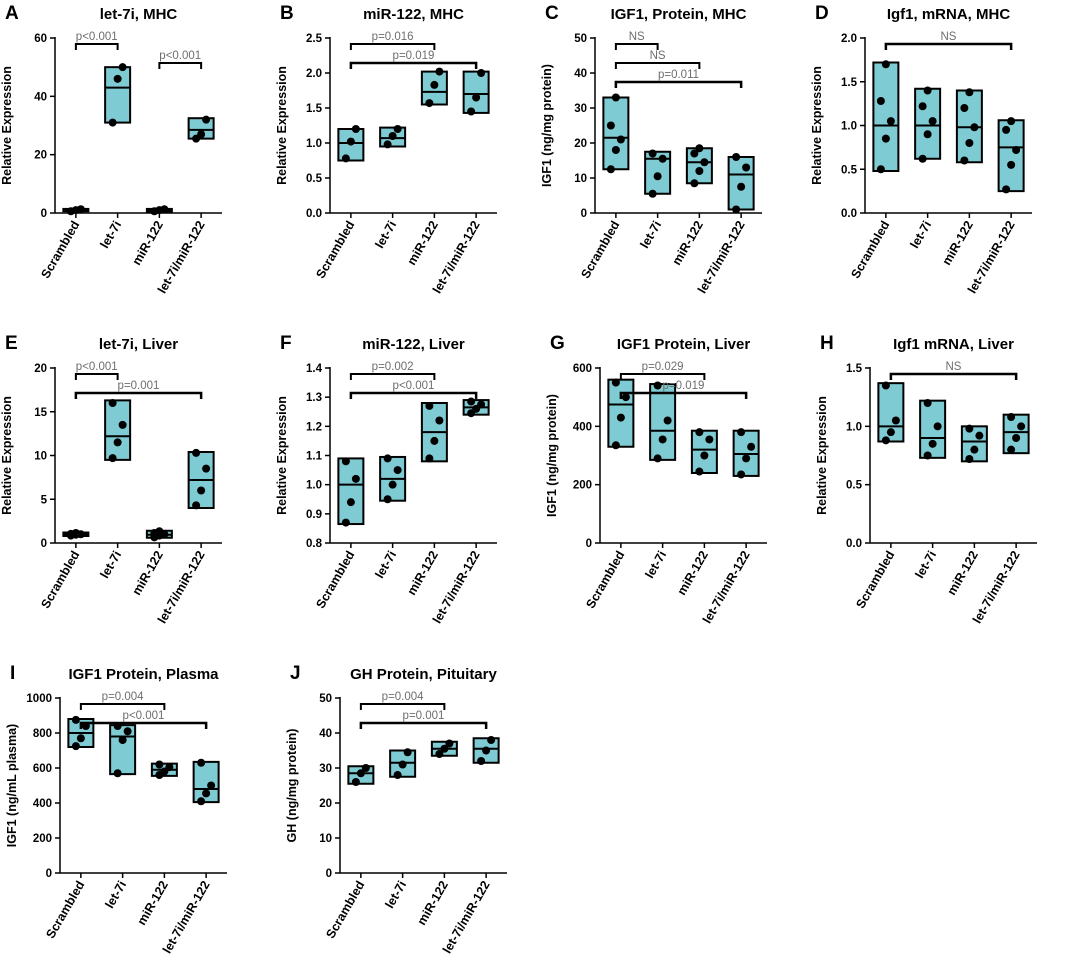 The height and width of the screenshot is (956, 1065). Describe the element at coordinates (414, 386) in the screenshot. I see `panel-f-significance-label: p<0.001` at that location.